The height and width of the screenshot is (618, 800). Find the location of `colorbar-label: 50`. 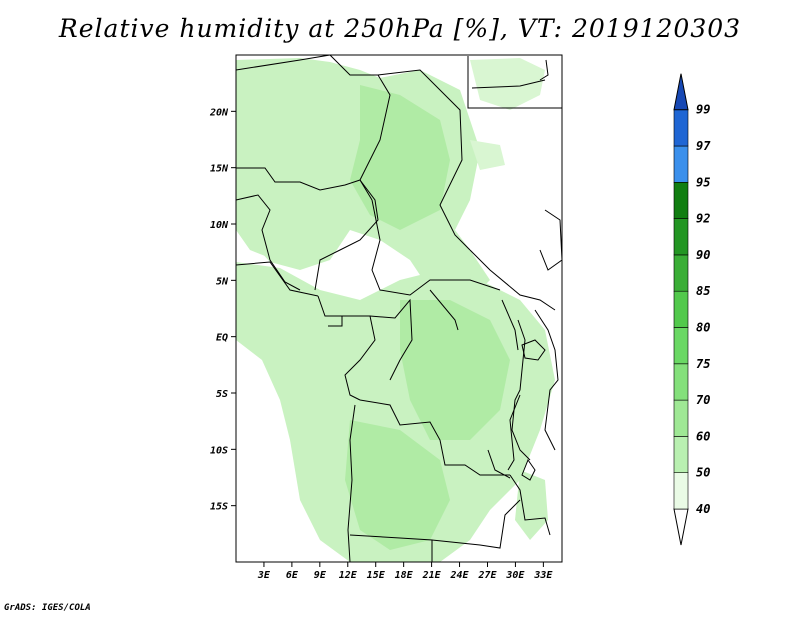

colorbar-label: 50 is located at coordinates (703, 473).